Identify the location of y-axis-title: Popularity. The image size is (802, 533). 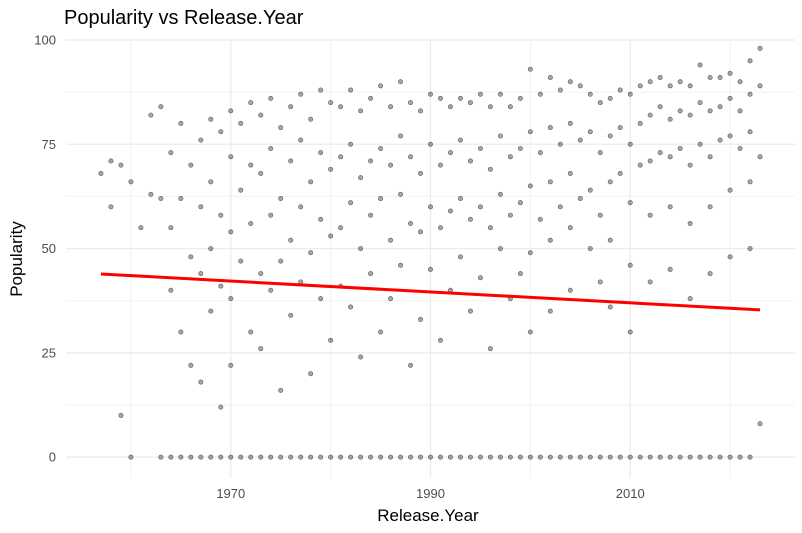
(16, 259).